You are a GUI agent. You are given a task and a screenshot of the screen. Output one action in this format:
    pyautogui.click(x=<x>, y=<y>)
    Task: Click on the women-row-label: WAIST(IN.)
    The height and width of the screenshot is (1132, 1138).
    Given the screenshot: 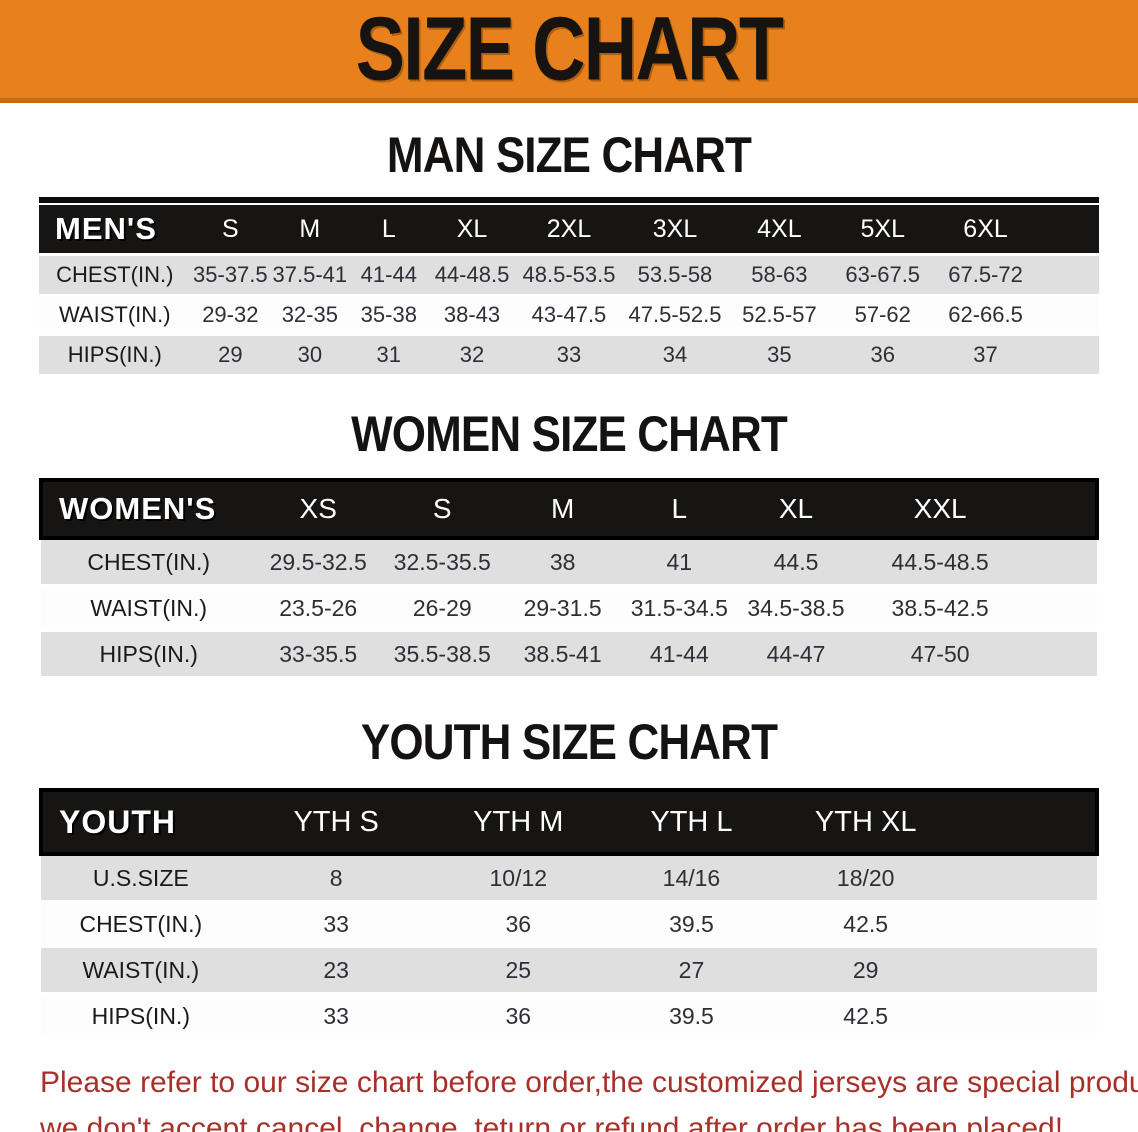 What is the action you would take?
    pyautogui.click(x=149, y=608)
    